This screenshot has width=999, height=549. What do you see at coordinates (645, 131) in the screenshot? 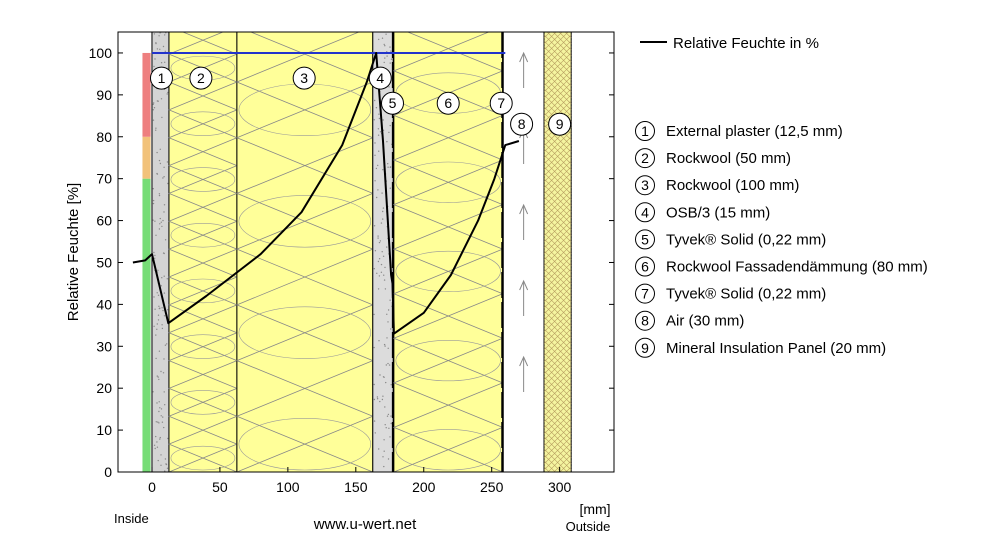
I see `legend-marker-label-1: 1` at bounding box center [645, 131].